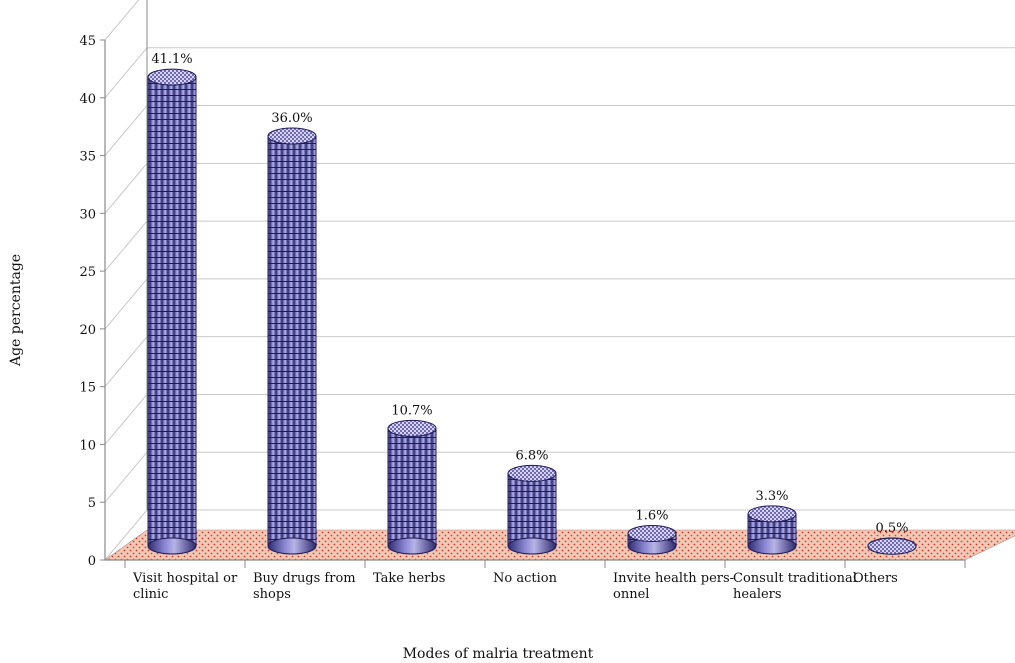 The width and height of the screenshot is (1015, 663). I want to click on data-label: 36.0%, so click(291, 118).